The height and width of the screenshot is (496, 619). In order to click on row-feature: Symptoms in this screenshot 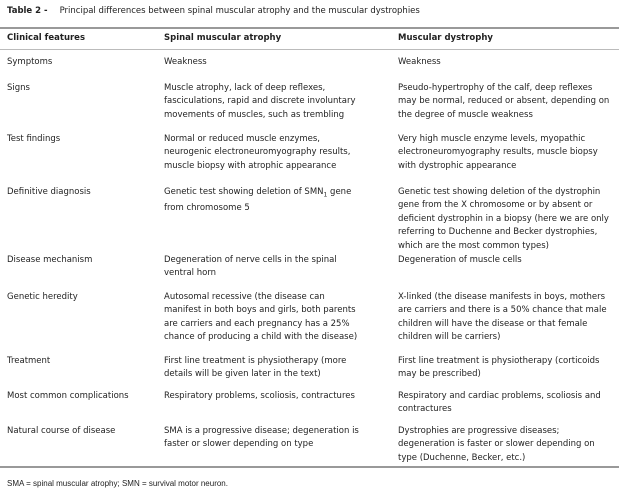, I will do `click(30, 62)`.